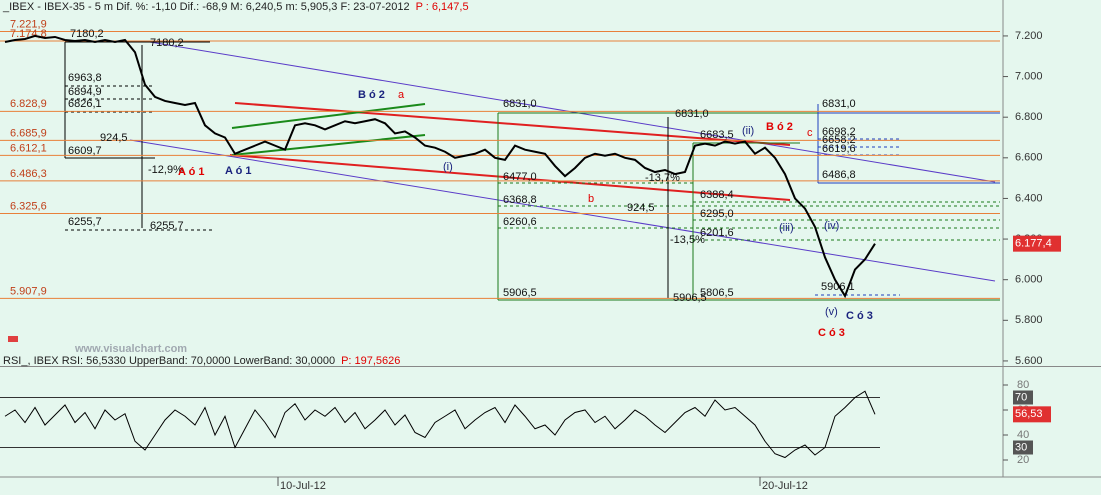 Image resolution: width=1101 pixels, height=495 pixels. Describe the element at coordinates (448, 167) in the screenshot. I see `annotation: (i)` at that location.